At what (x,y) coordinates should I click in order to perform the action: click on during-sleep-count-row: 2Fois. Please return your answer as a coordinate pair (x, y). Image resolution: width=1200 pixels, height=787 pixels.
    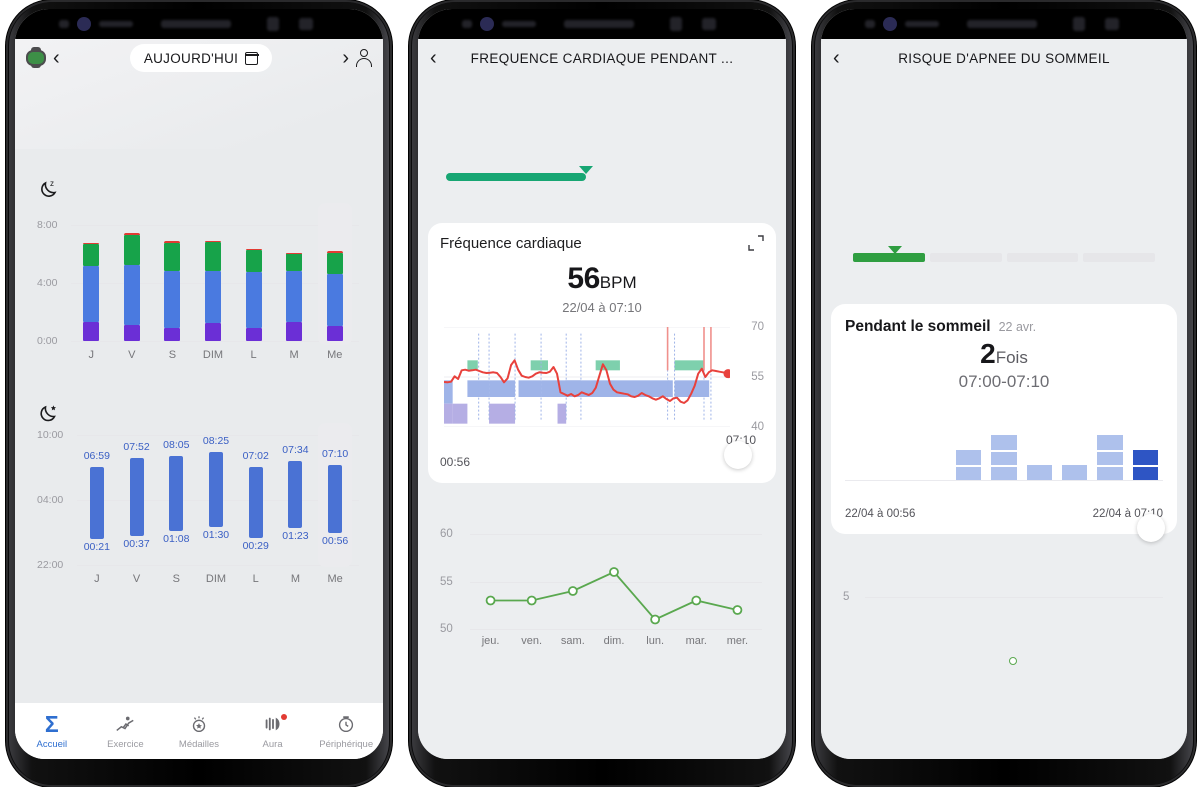
    Looking at the image, I should click on (1004, 354).